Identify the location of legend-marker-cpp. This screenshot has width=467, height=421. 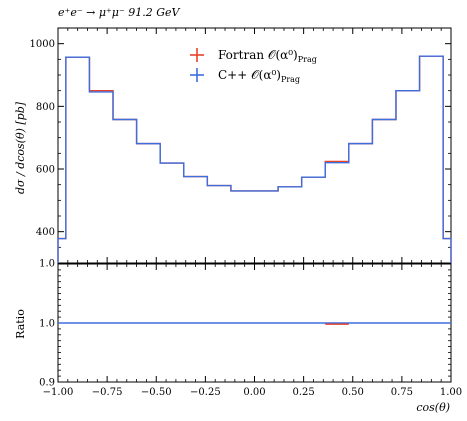
(197, 75).